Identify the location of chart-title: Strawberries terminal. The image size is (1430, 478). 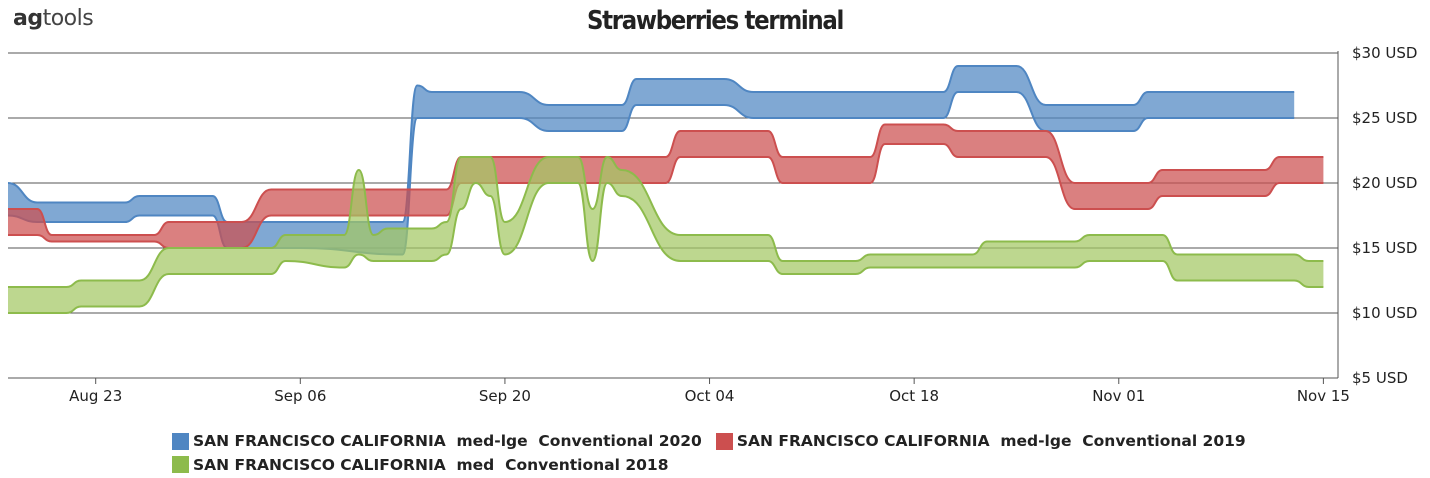
(715, 21).